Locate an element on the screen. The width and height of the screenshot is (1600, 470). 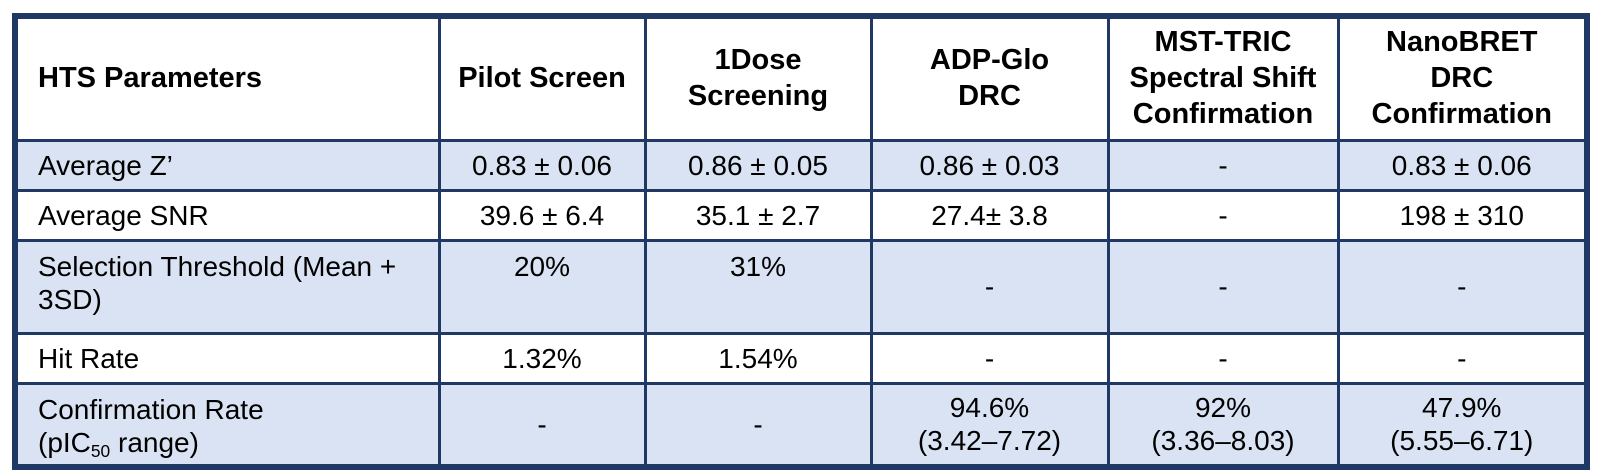
cell-hit-rate-nanobret: - is located at coordinates (1462, 358).